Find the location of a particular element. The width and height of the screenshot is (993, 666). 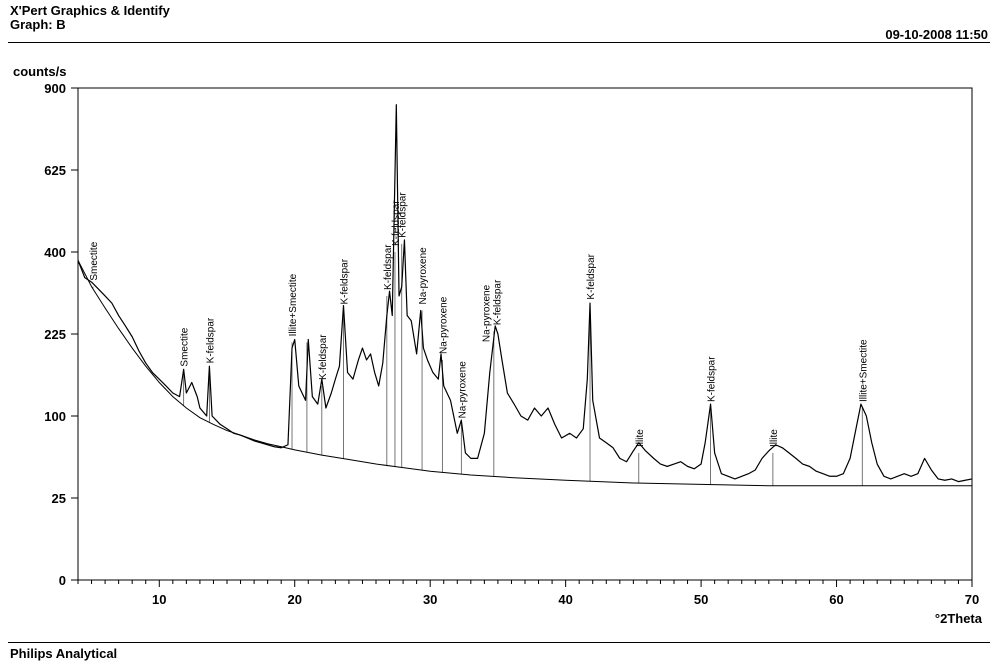

x-axis-label: °2Theta is located at coordinates (959, 618).